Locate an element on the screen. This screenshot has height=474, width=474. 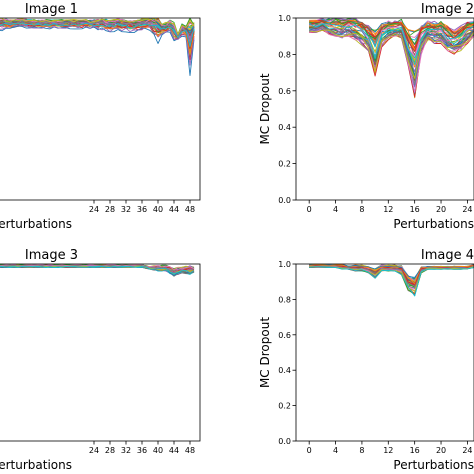
chart-title: Image 4 is located at coordinates (447, 255).